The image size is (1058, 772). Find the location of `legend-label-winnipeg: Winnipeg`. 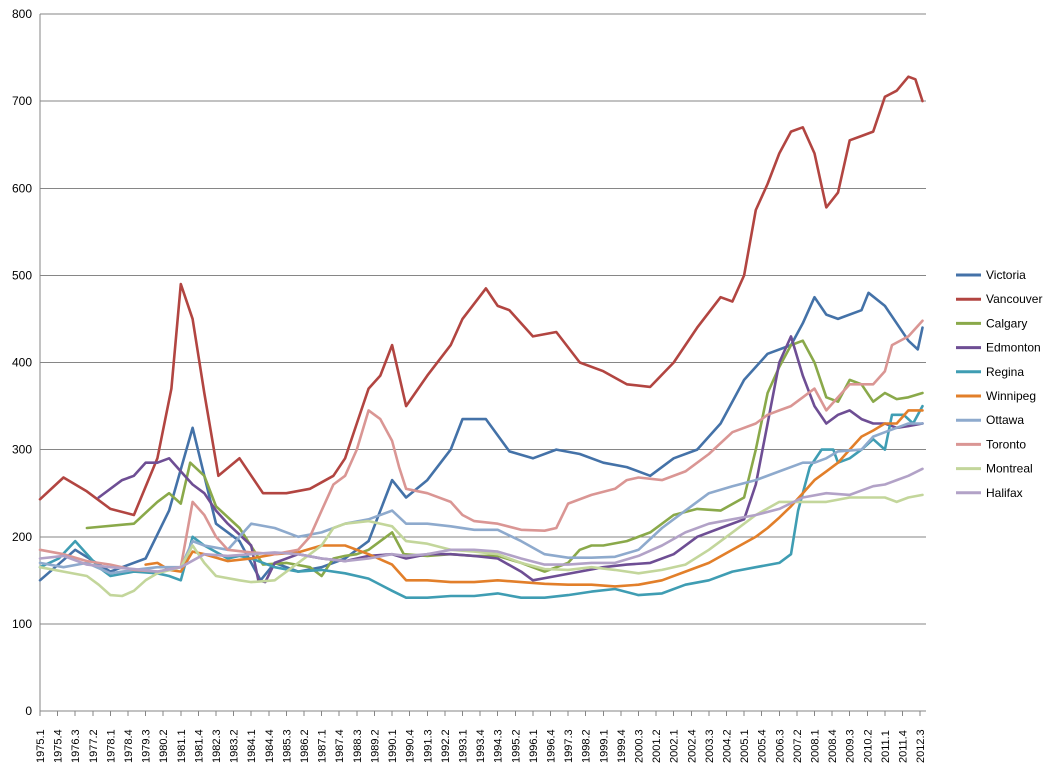

legend-label-winnipeg: Winnipeg is located at coordinates (1011, 396).